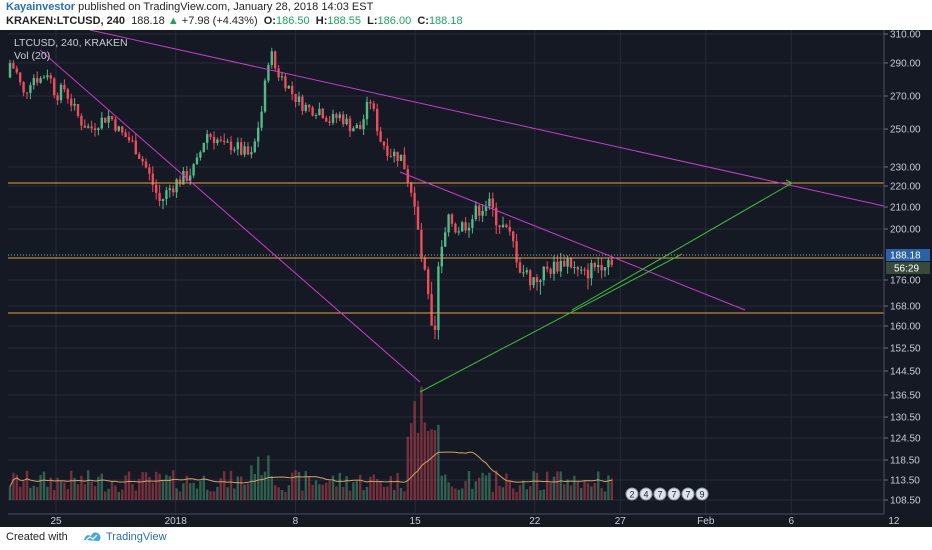  I want to click on price-tick-label: 176.00, so click(905, 281).